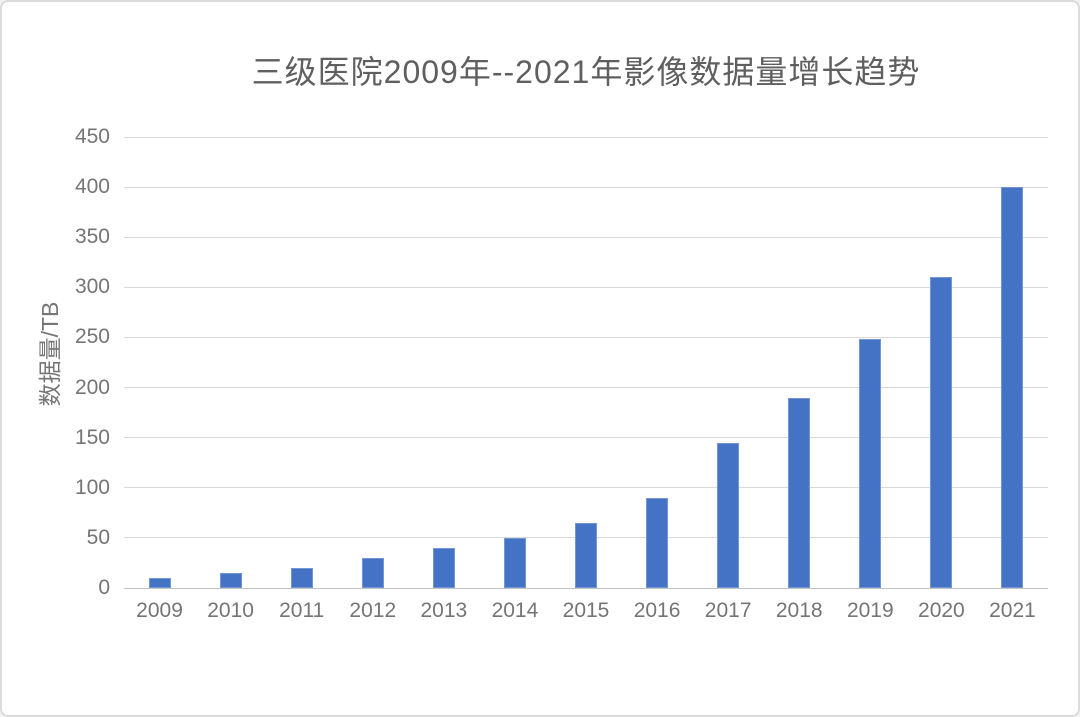 Image resolution: width=1080 pixels, height=717 pixels. Describe the element at coordinates (444, 610) in the screenshot. I see `x-tick-label-2013: 2013` at that location.